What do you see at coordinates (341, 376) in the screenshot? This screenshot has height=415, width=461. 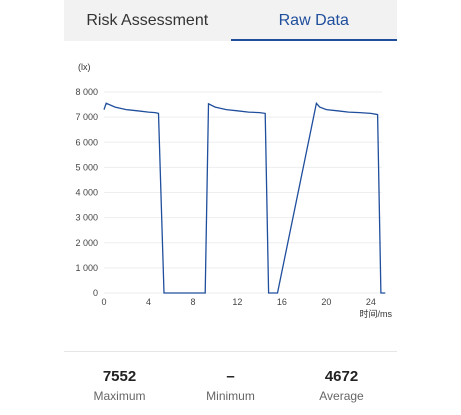 I see `stat-average-value: 4672` at bounding box center [341, 376].